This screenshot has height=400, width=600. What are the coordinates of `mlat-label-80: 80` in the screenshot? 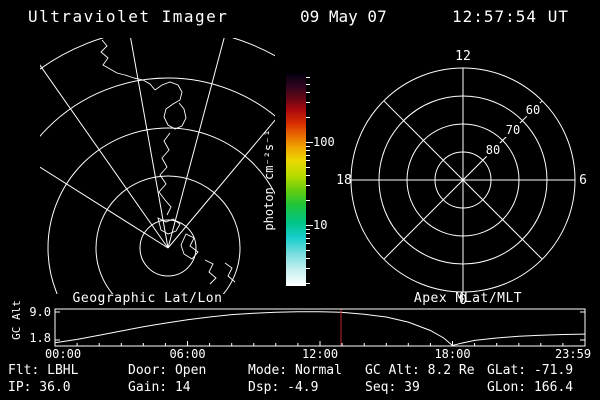 It's located at (493, 150).